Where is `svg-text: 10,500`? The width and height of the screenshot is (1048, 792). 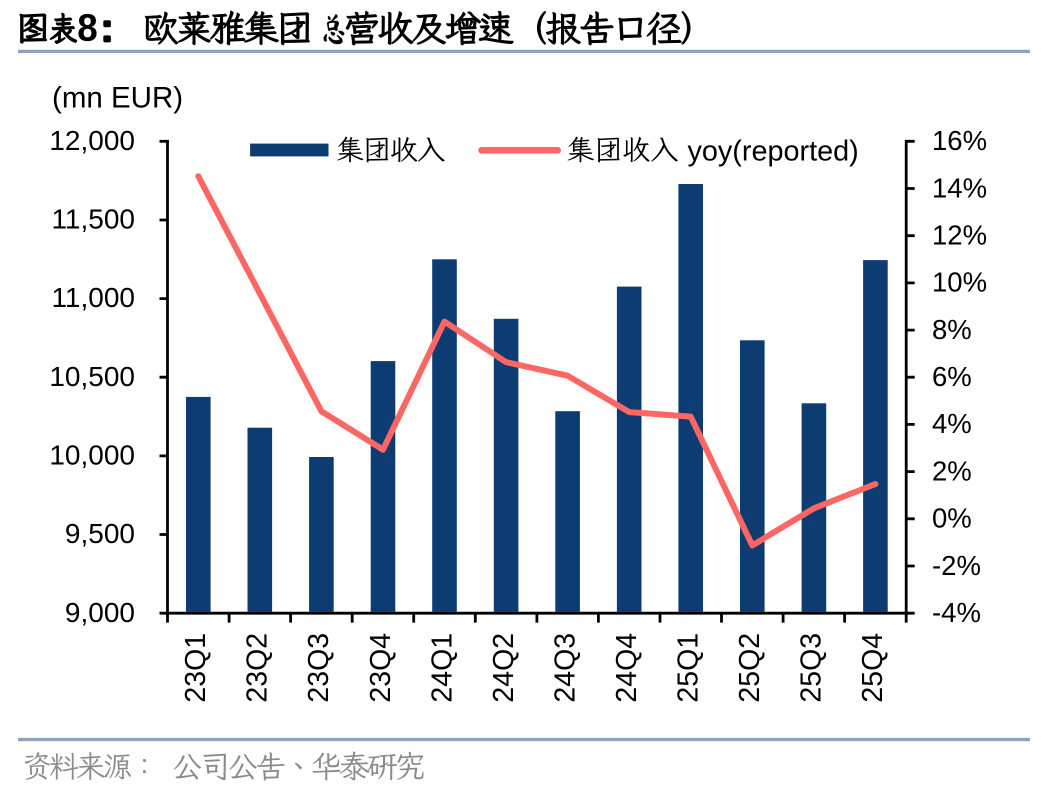
svg-text: 10,500 is located at coordinates (92, 376).